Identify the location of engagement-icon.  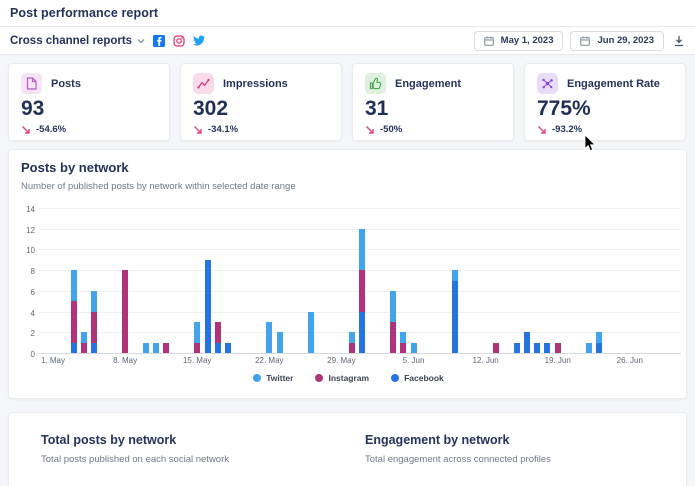
(375, 83).